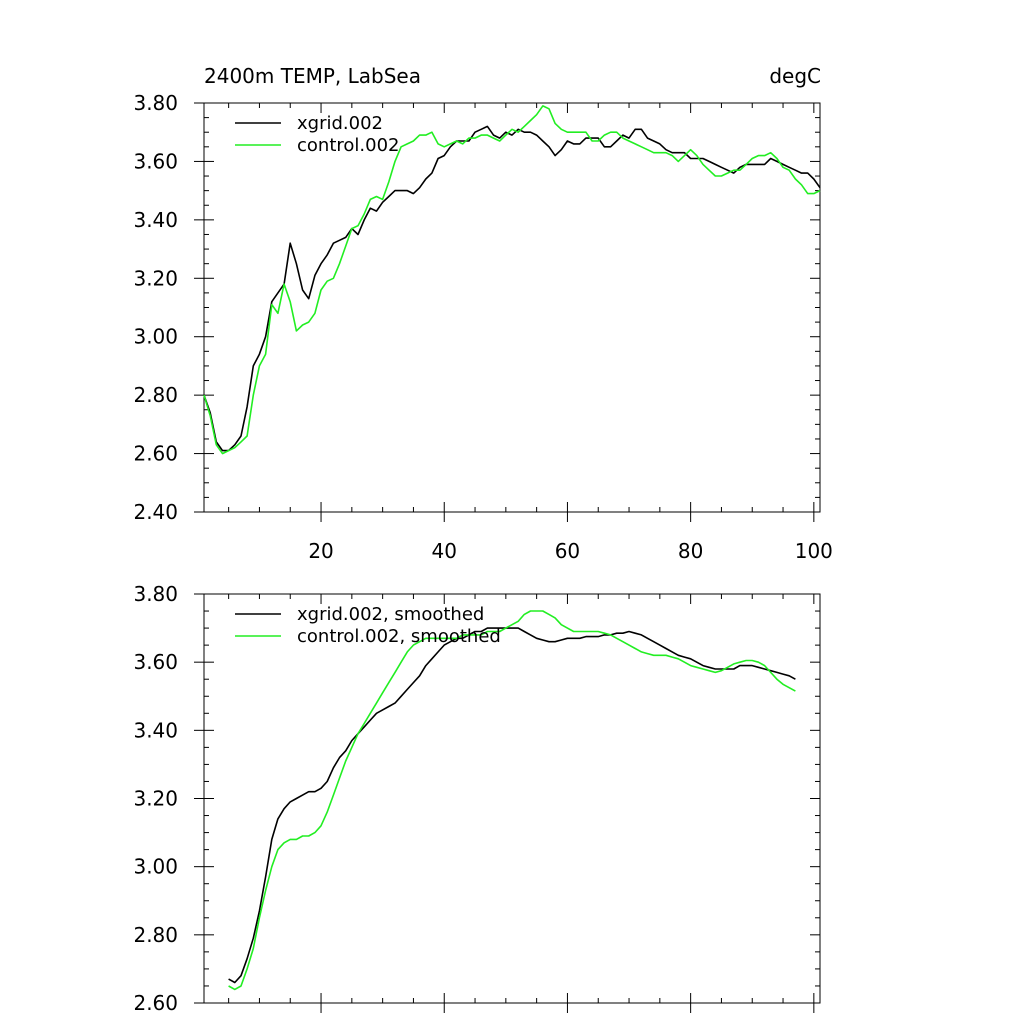  I want to click on legend-label-0: xgrid.002, so click(340, 123).